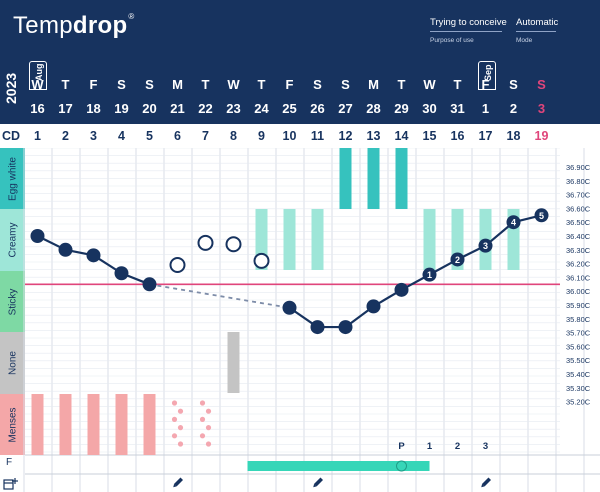  Describe the element at coordinates (38, 75) in the screenshot. I see `month-tag-aug: Aug` at that location.